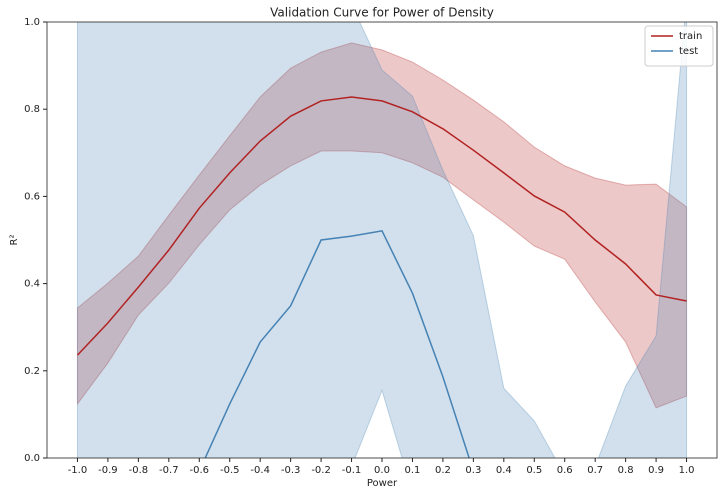  What do you see at coordinates (443, 470) in the screenshot?
I see `x-tick-label: 0.2` at bounding box center [443, 470].